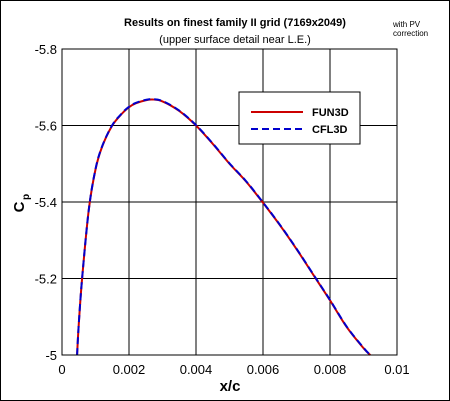 The height and width of the screenshot is (401, 450). What do you see at coordinates (235, 40) in the screenshot?
I see `chart-subtitle: (upper surface detail near L.E.)` at bounding box center [235, 40].